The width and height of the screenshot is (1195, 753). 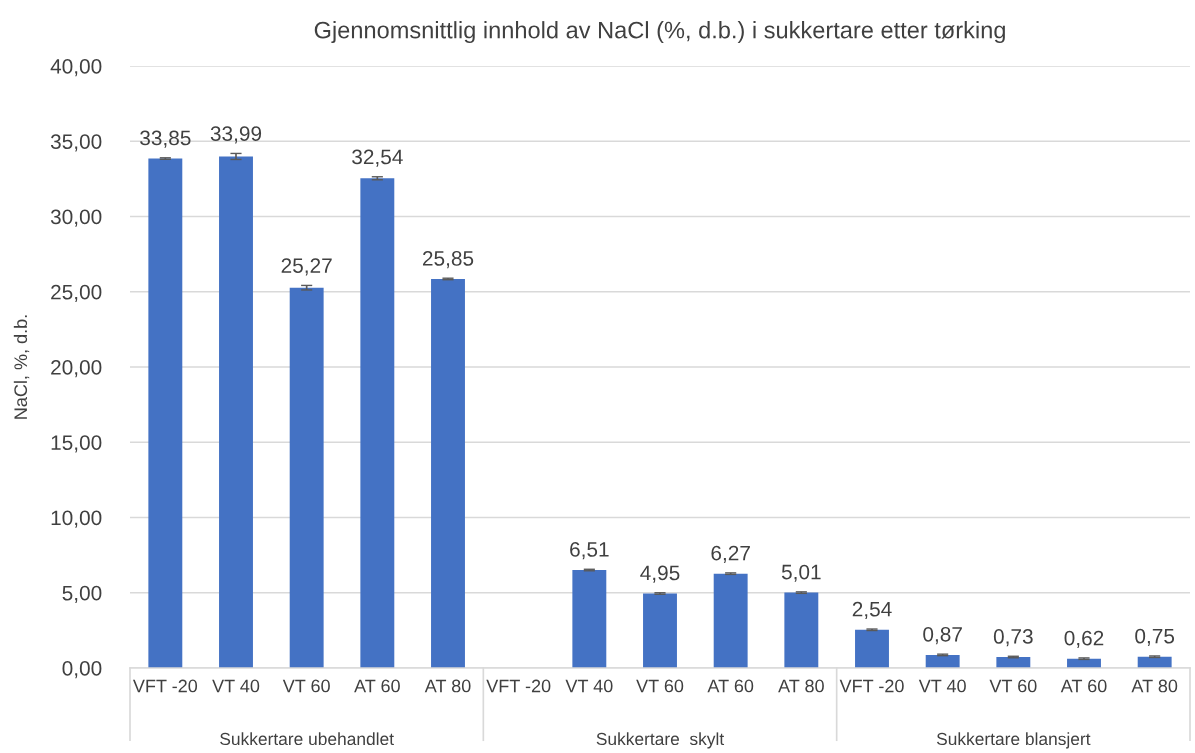 I want to click on text: Sukkertare ubehandlet, so click(x=307, y=739).